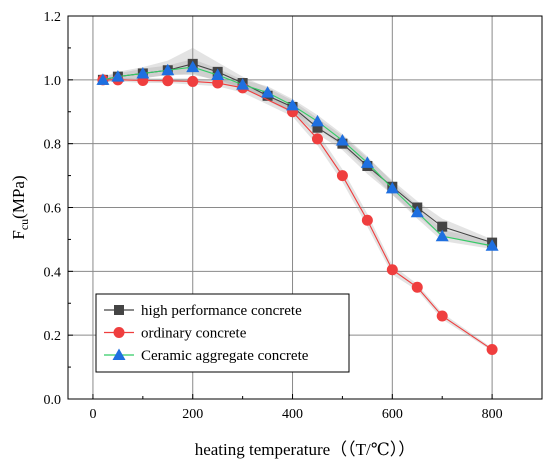 The height and width of the screenshot is (471, 550). What do you see at coordinates (53, 336) in the screenshot?
I see `y-tick-label: 0.2` at bounding box center [53, 336].